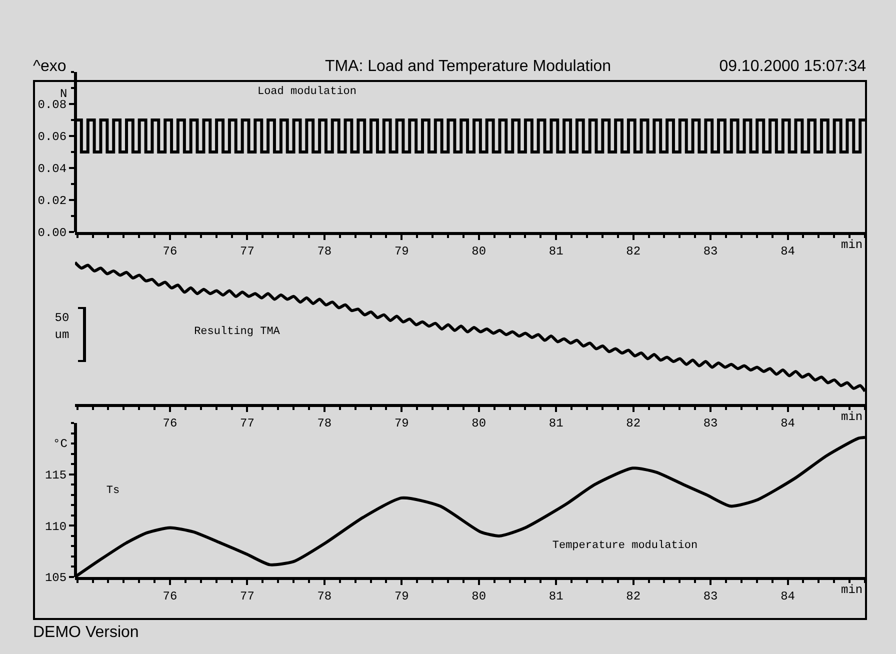  I want to click on annotation: 09.10.2000 15:07:34, so click(792, 67).